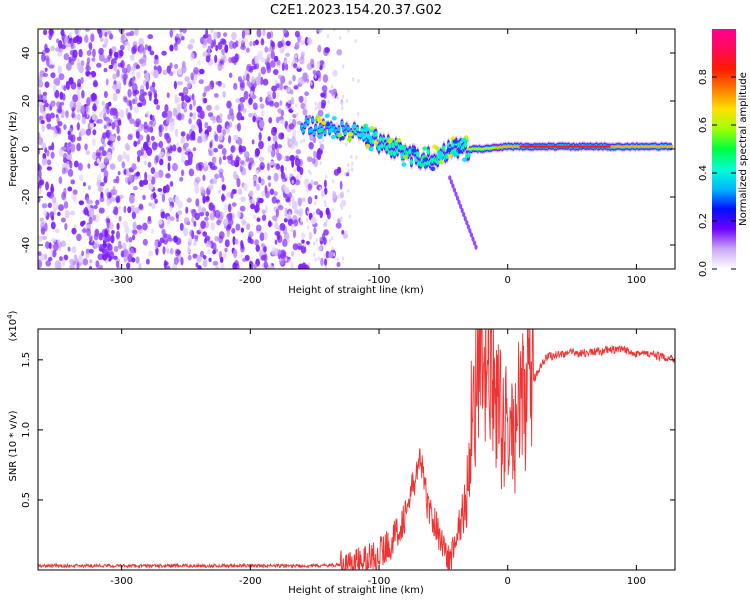  Describe the element at coordinates (356, 290) in the screenshot. I see `spectrogram-x-axis-label: Height of straight line (km)` at that location.